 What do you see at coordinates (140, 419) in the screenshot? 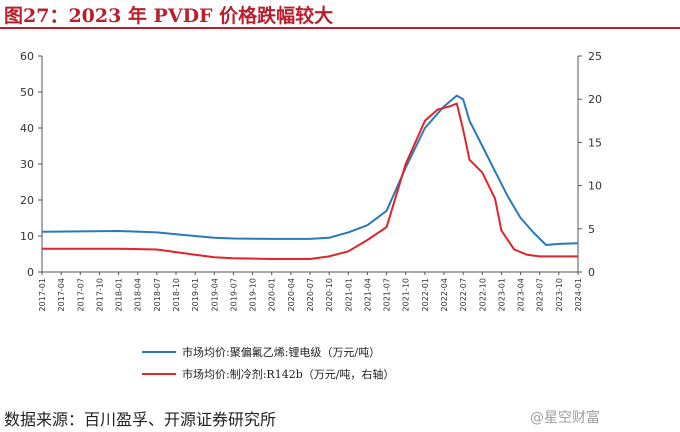
I see `source-note: 数据来源：百川盈孚、开源证券研究所` at bounding box center [140, 419].